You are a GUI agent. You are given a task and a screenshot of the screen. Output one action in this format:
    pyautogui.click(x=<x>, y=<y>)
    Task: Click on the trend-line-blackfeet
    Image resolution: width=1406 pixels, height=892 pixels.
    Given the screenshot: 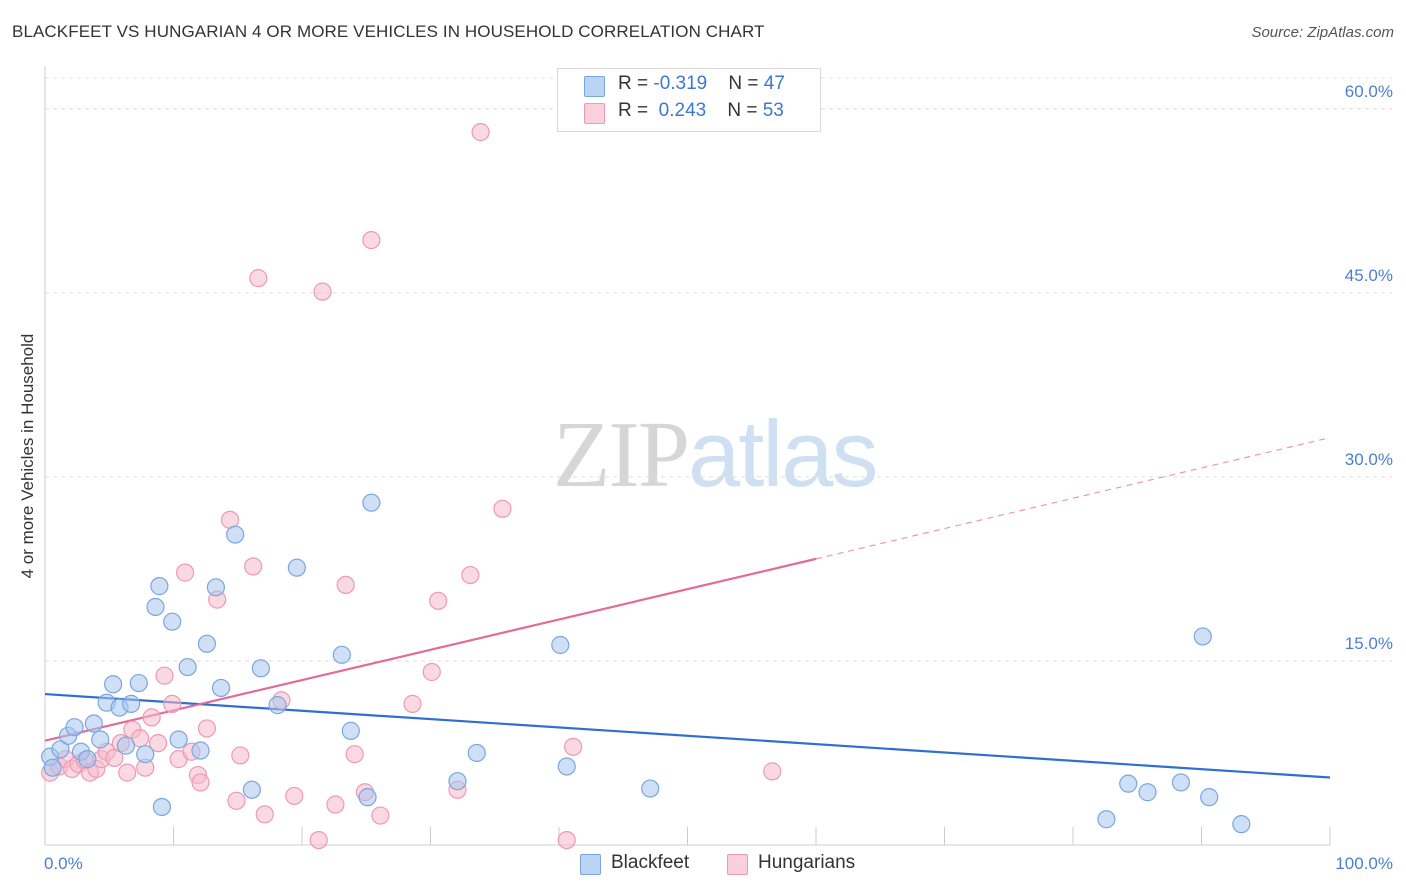 What is the action you would take?
    pyautogui.click(x=687, y=735)
    